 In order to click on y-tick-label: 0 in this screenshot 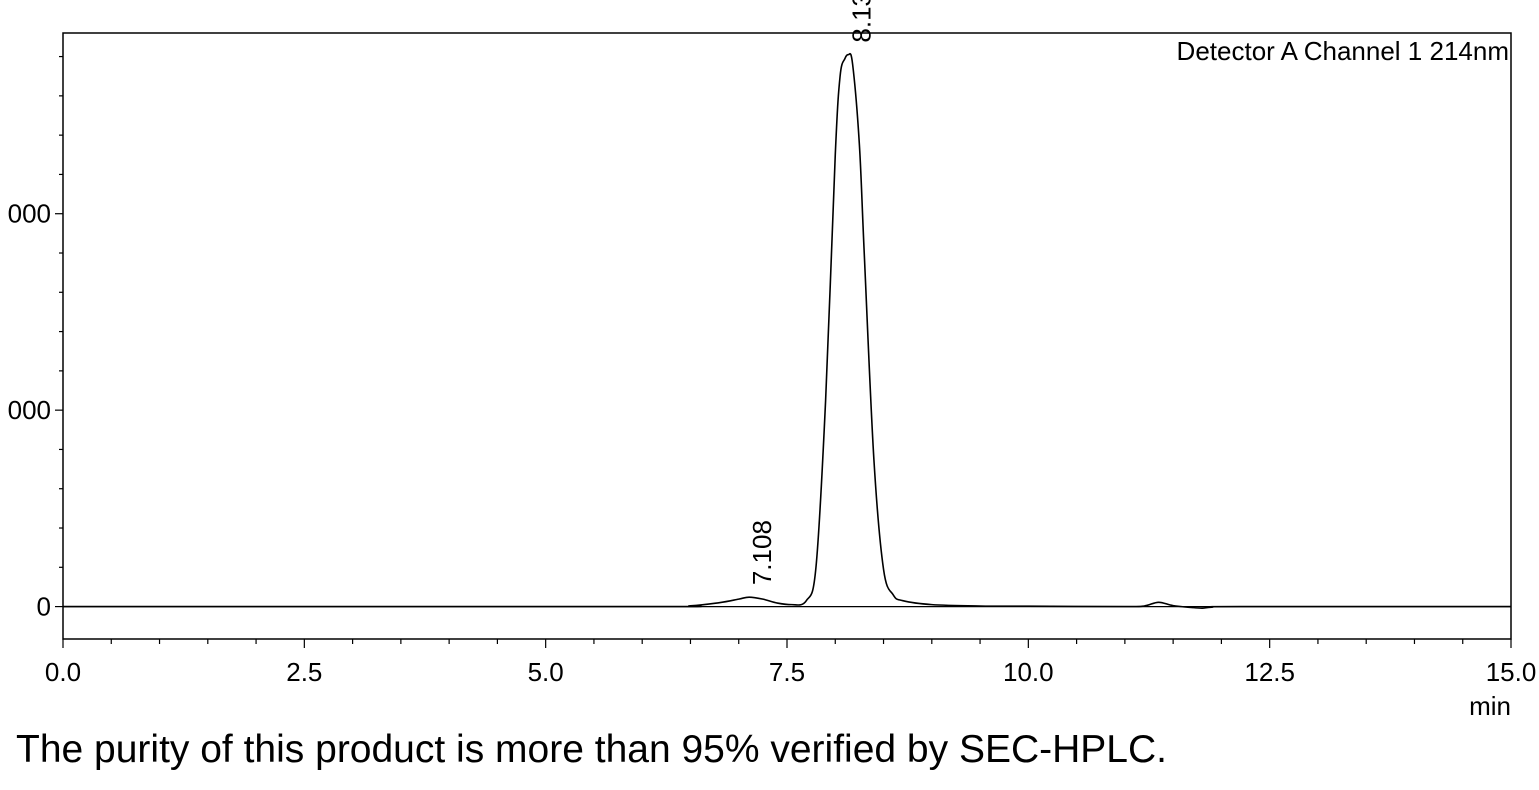, I will do `click(44, 607)`.